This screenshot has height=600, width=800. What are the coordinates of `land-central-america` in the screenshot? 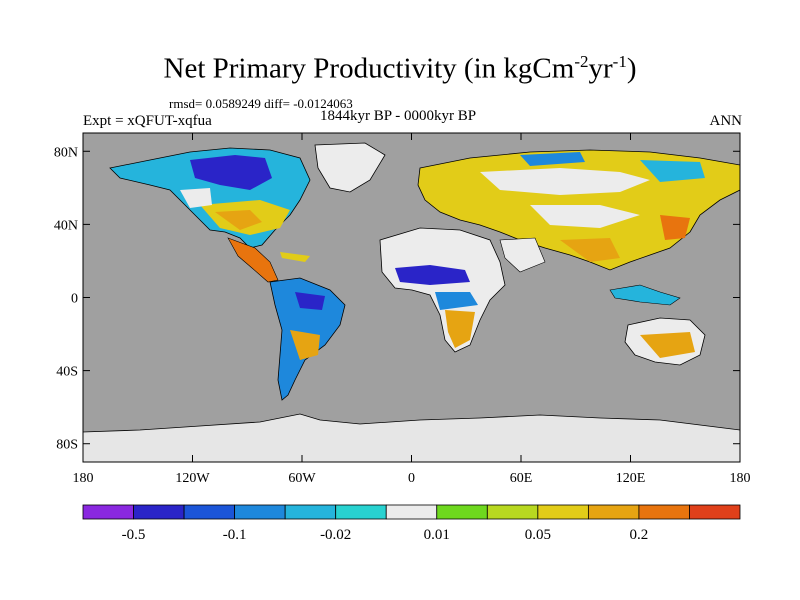 It's located at (253, 260).